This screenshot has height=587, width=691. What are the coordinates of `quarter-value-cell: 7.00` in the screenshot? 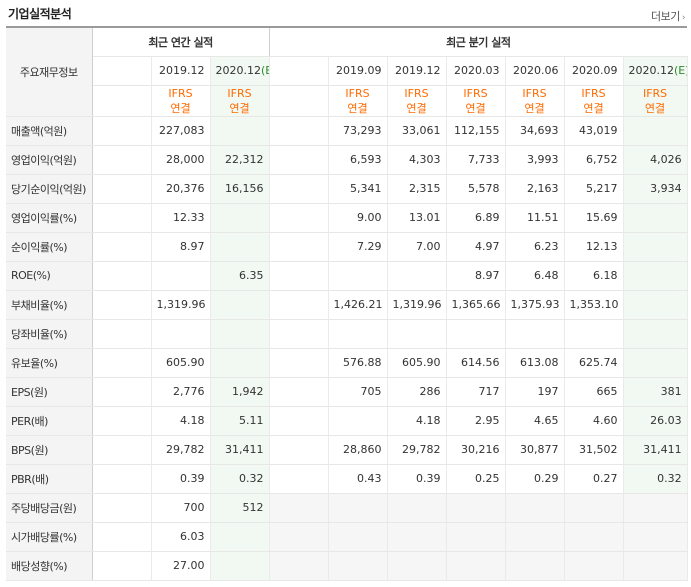 It's located at (417, 247).